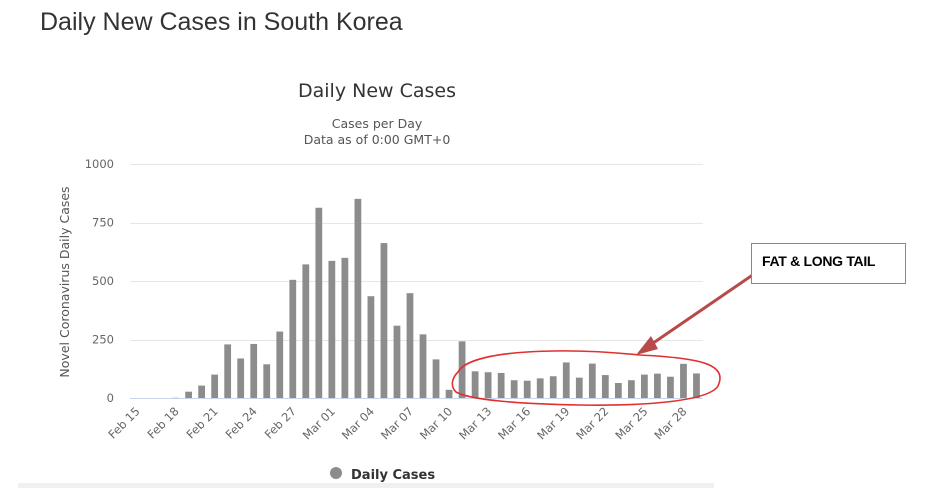 This screenshot has width=934, height=498. I want to click on legend: Daily Cases, so click(382, 475).